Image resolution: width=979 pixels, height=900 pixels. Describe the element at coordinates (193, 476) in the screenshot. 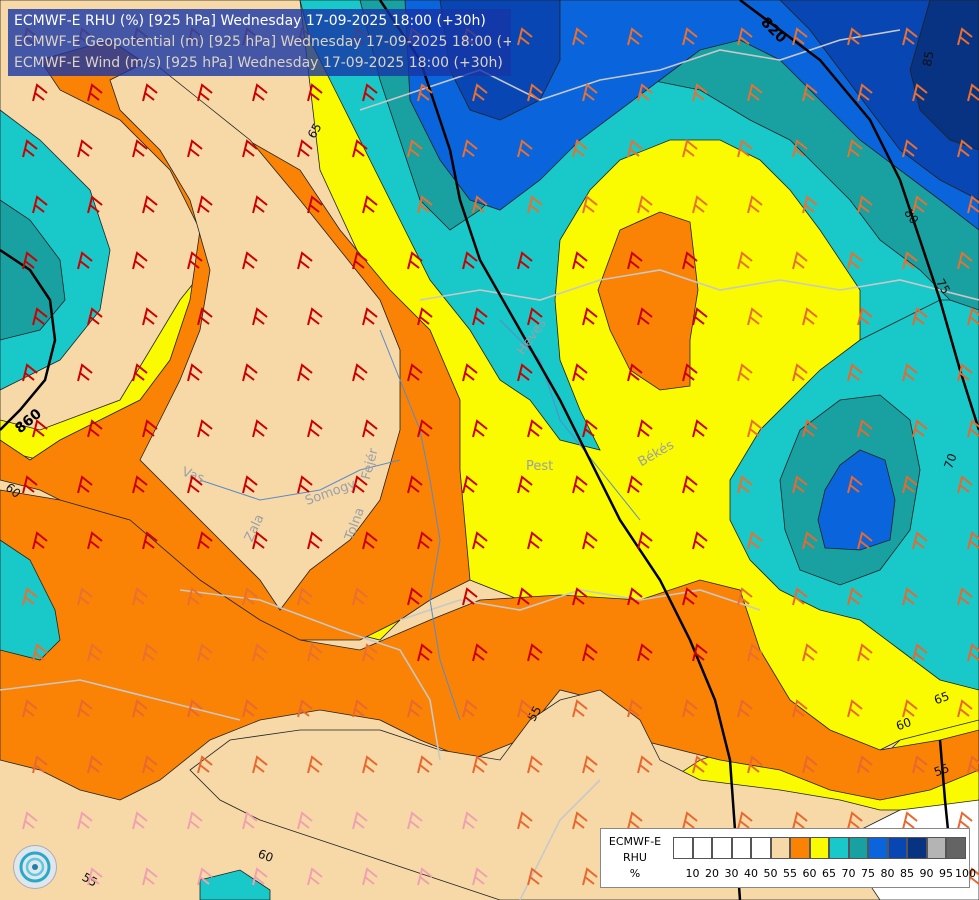

I see `place-vas: Vas` at that location.